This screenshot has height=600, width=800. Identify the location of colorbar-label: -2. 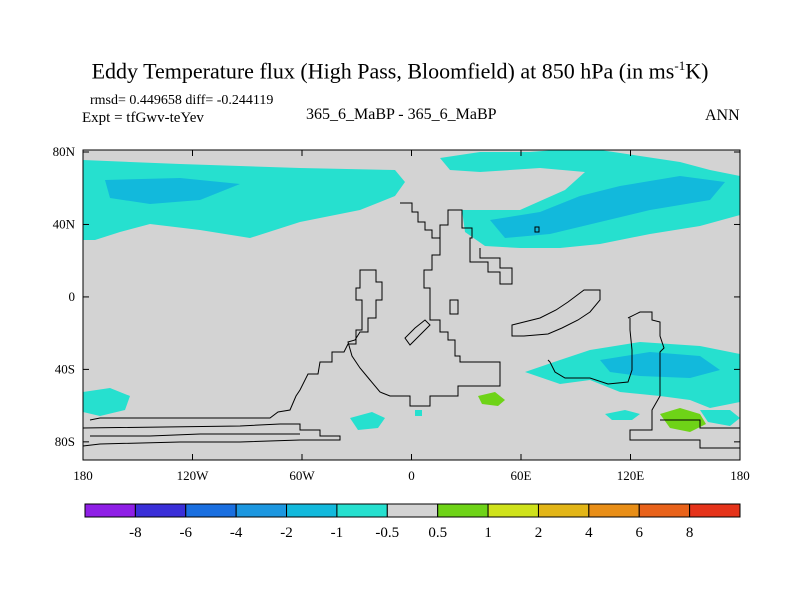
(286, 533).